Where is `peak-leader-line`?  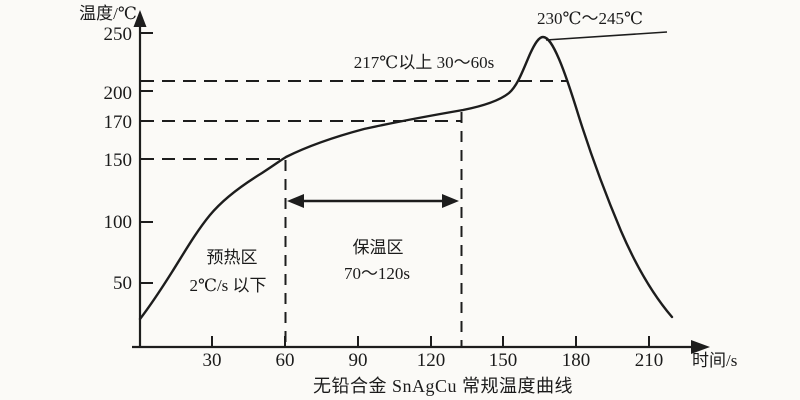
peak-leader-line is located at coordinates (606, 36).